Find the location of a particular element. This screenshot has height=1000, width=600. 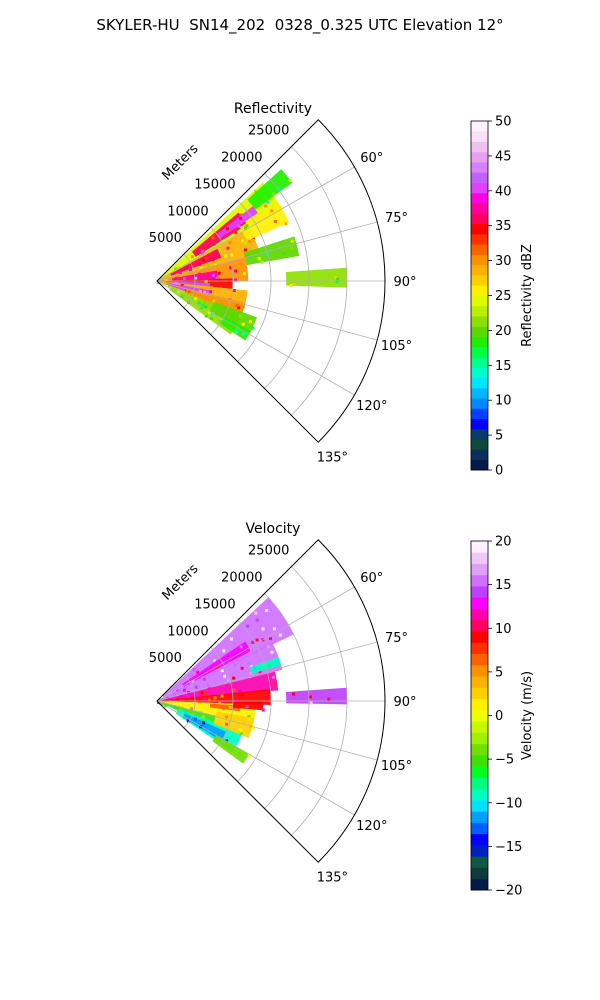

radial-tick-label: 25000 is located at coordinates (268, 131).